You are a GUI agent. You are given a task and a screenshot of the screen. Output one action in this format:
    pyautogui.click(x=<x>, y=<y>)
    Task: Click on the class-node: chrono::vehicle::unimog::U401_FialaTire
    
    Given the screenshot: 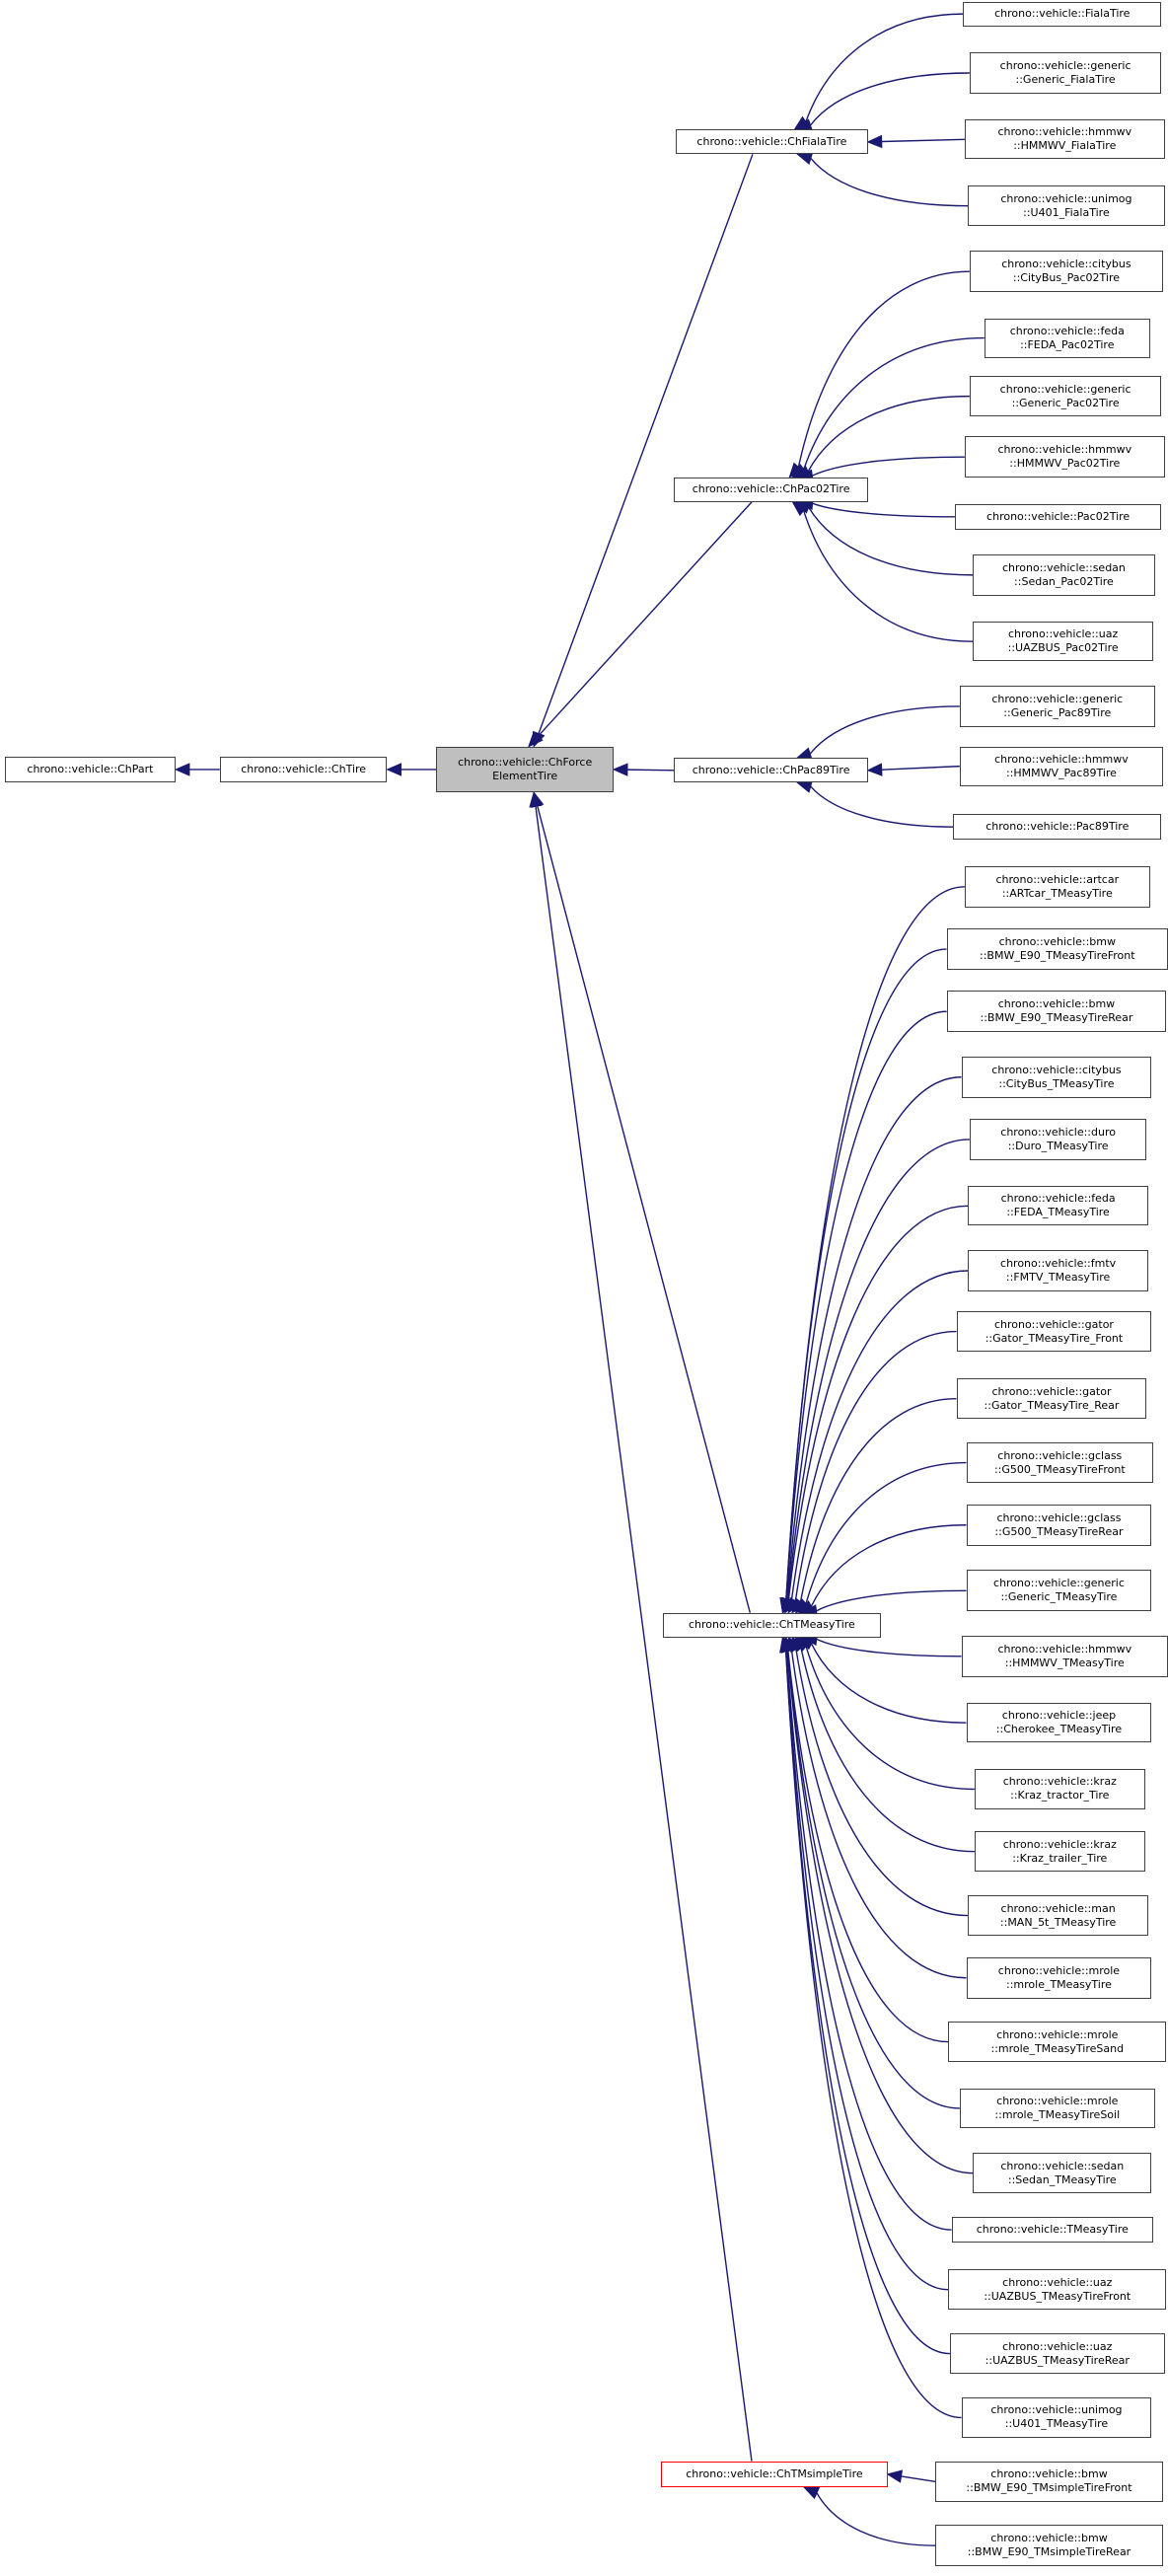 What is the action you would take?
    pyautogui.click(x=1066, y=205)
    